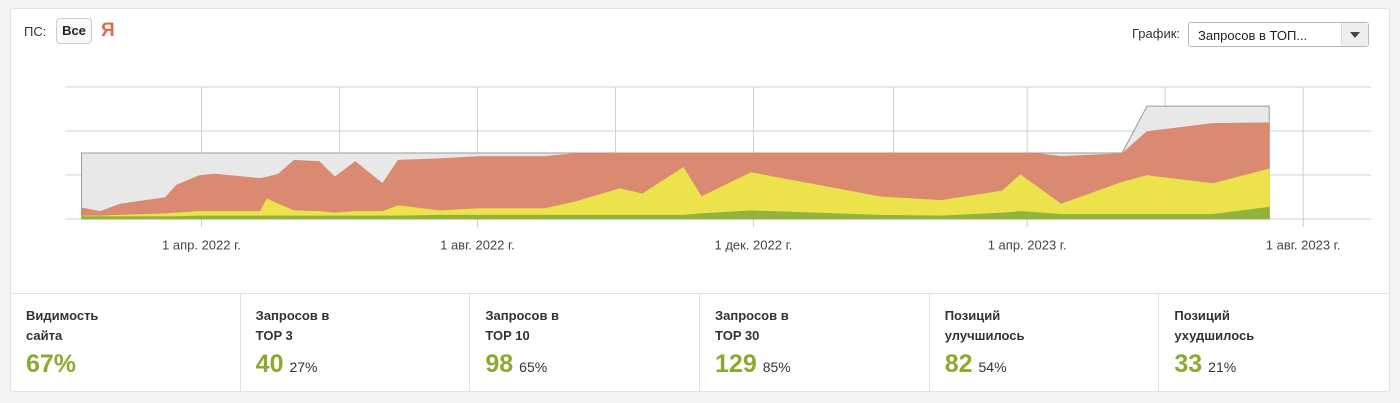  What do you see at coordinates (984, 325) in the screenshot?
I see `stat-label: Позиций улучшилось` at bounding box center [984, 325].